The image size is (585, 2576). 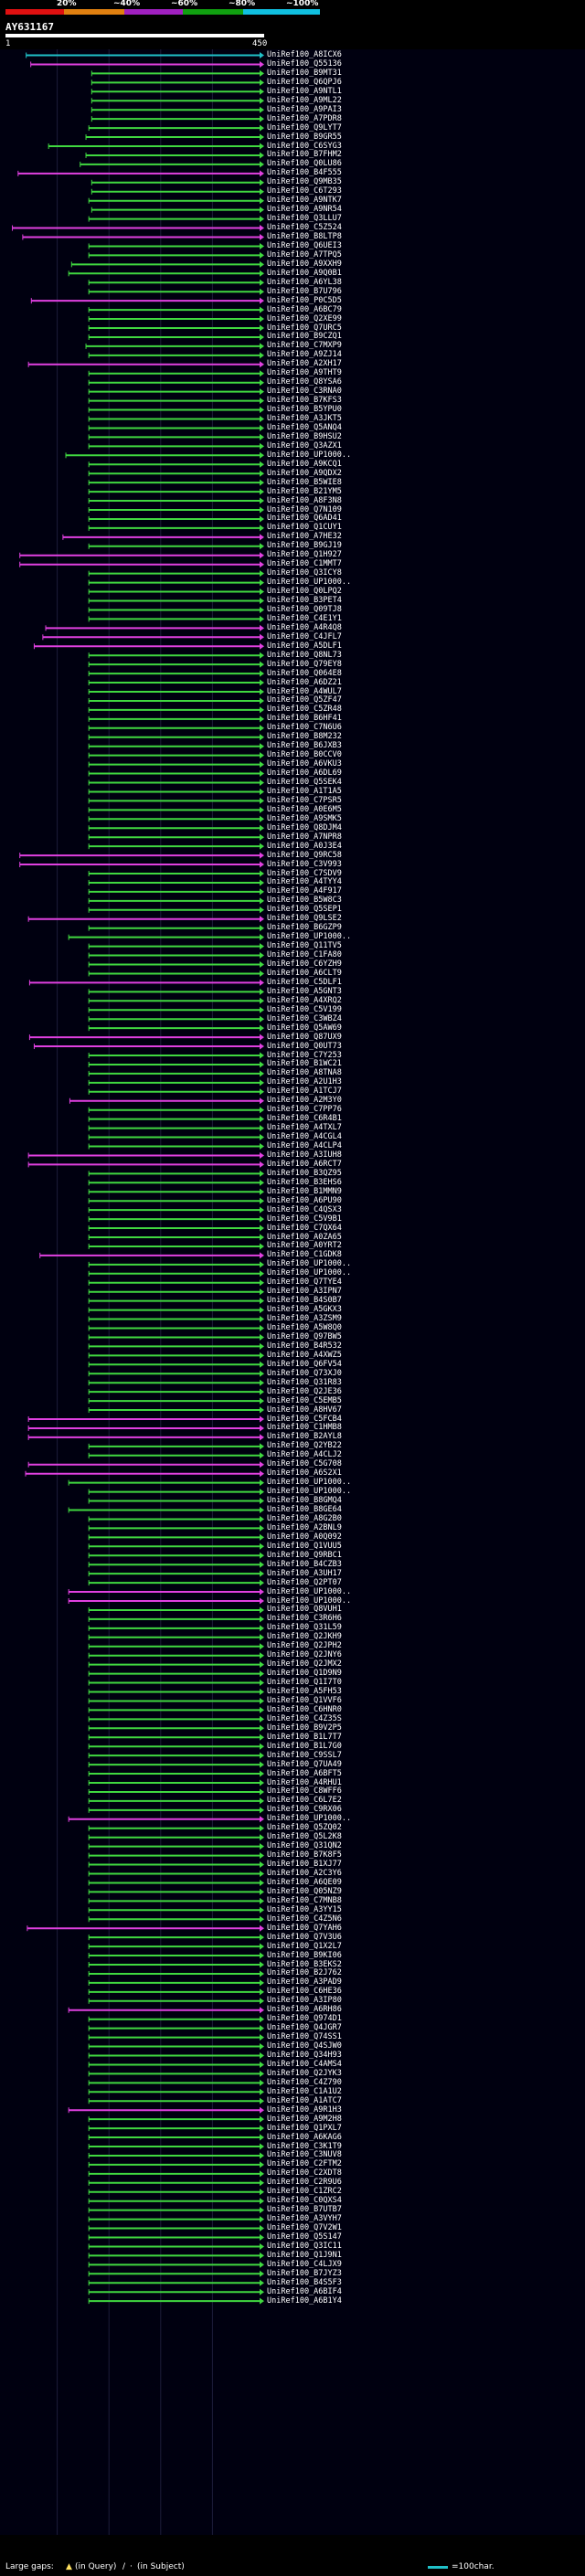 I want to click on hit-label: UniRef100_A6DL69, so click(x=304, y=774).